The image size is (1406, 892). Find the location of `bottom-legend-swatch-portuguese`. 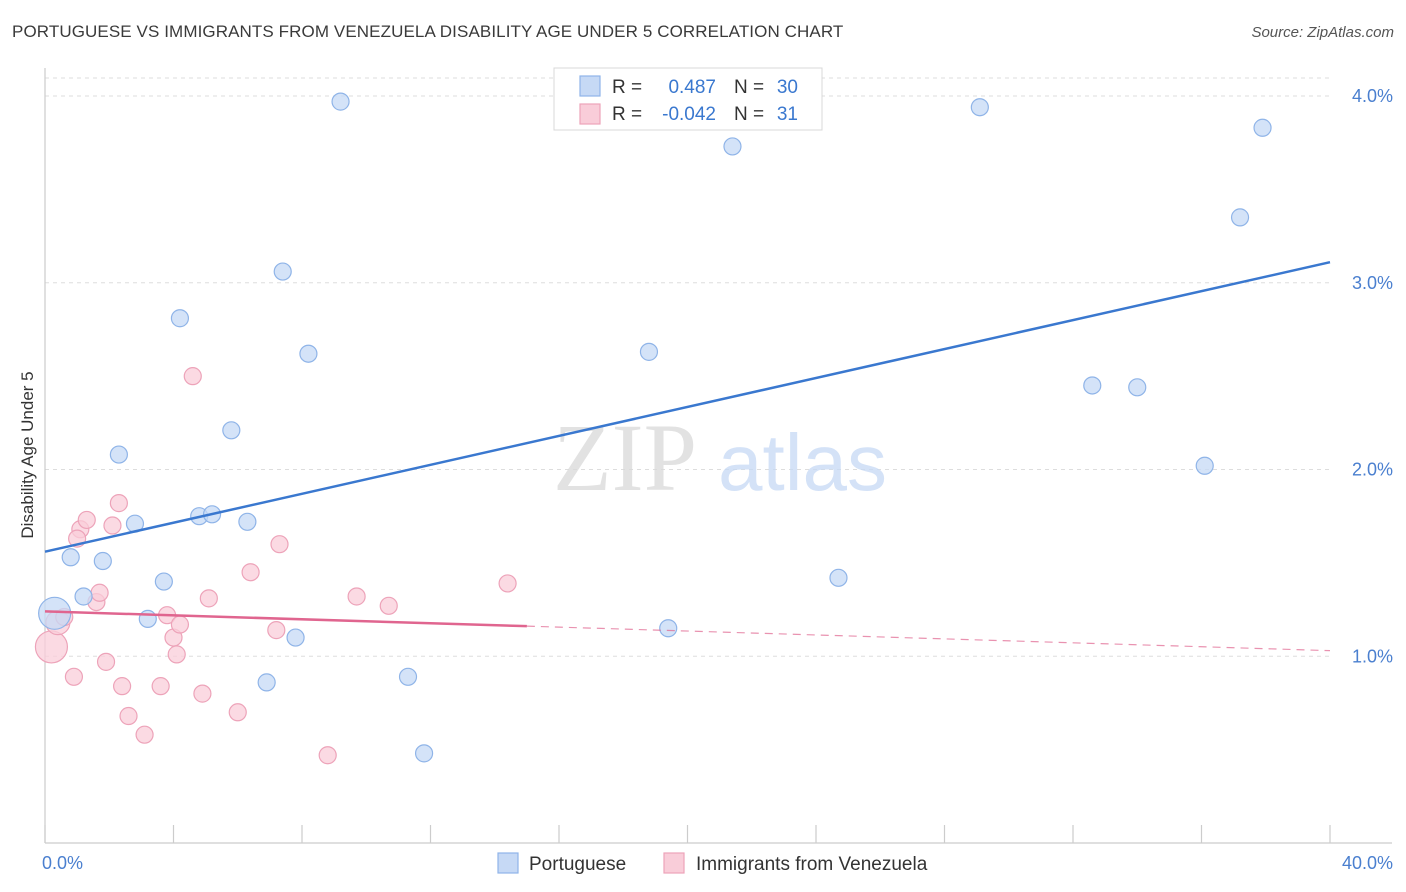

bottom-legend-swatch-portuguese is located at coordinates (508, 863).